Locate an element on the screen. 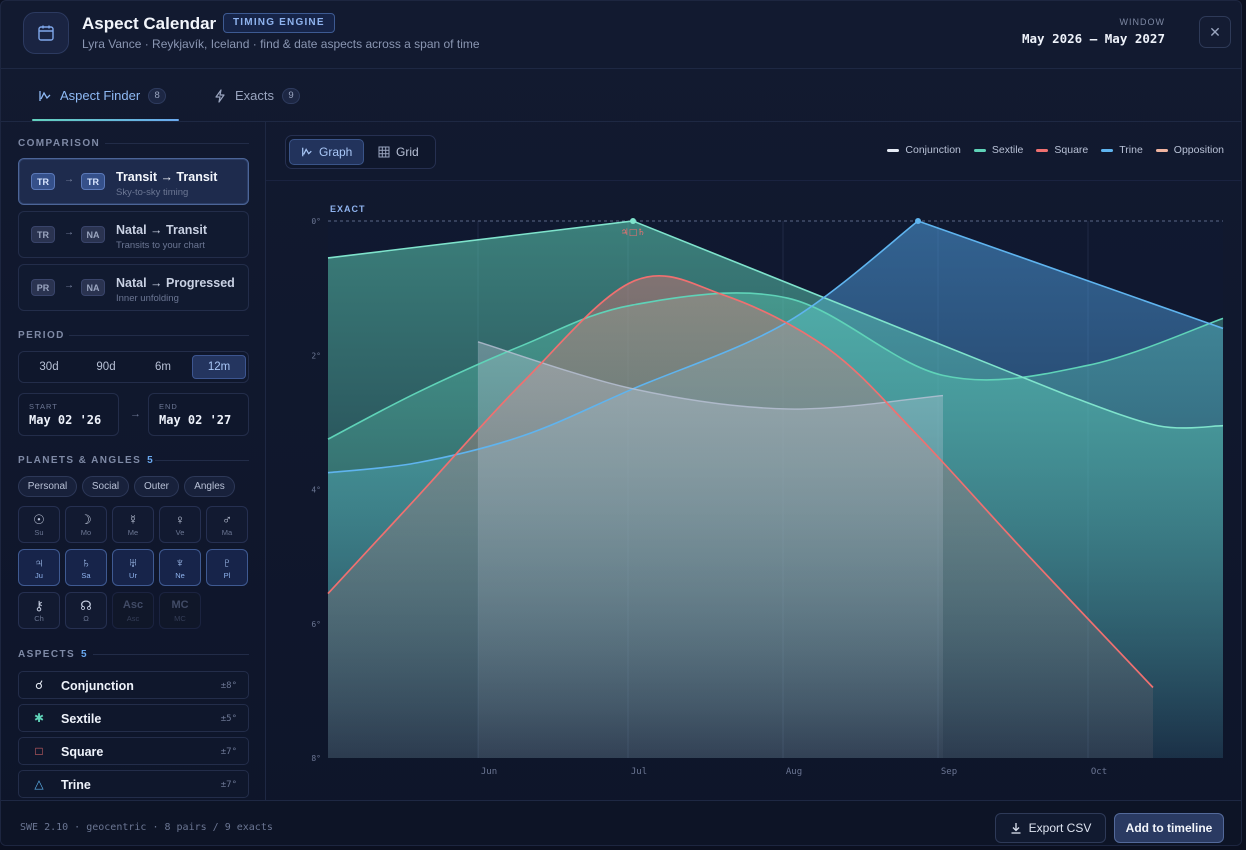  conjunction-icon: ☌ is located at coordinates (39, 685).